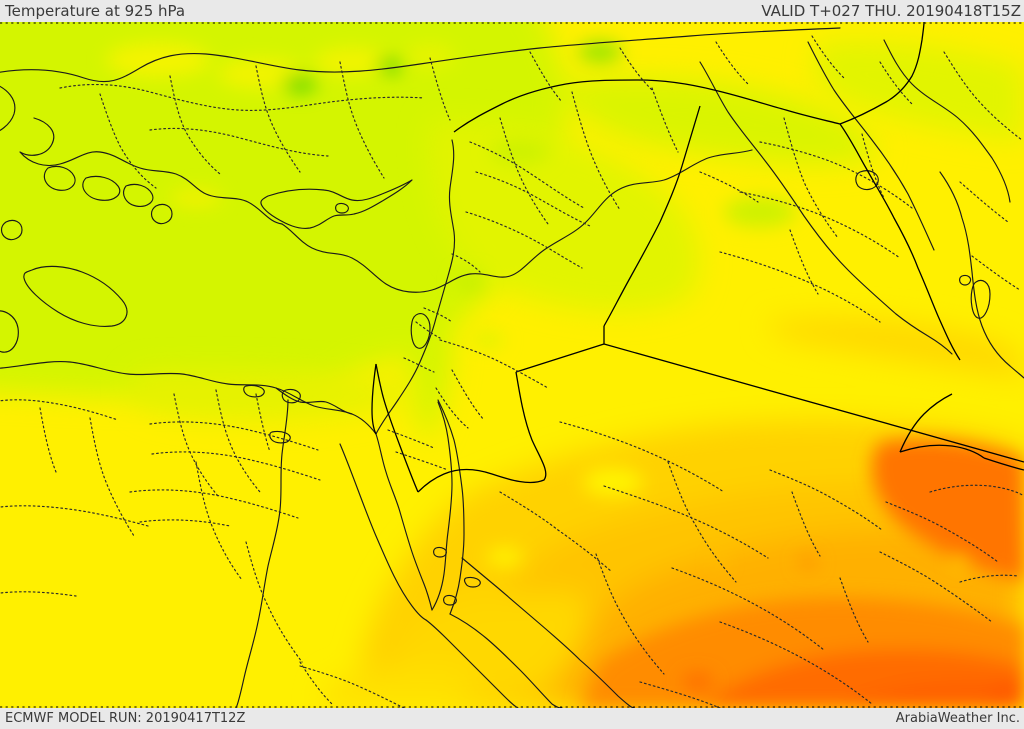  I want to click on border-egypt-gaza, so click(374, 399).